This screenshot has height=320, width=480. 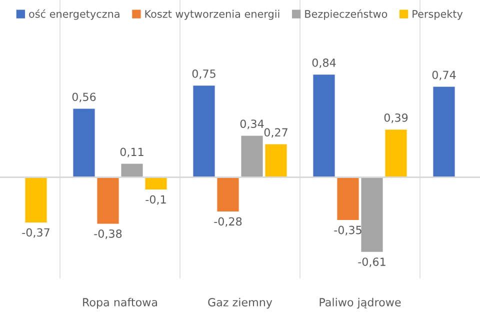 I want to click on x-tick-label: Paliwo jądrowe, so click(x=360, y=303).